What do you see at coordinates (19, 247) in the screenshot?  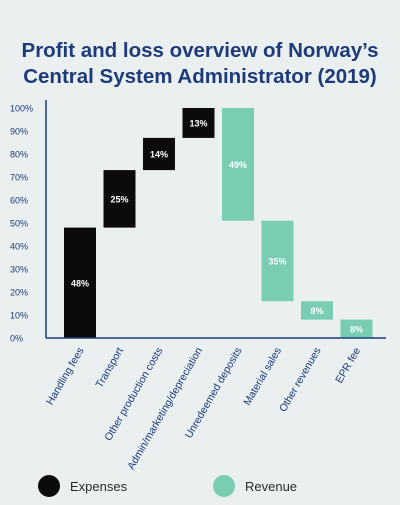 I see `y-tick-label: 40%` at bounding box center [19, 247].